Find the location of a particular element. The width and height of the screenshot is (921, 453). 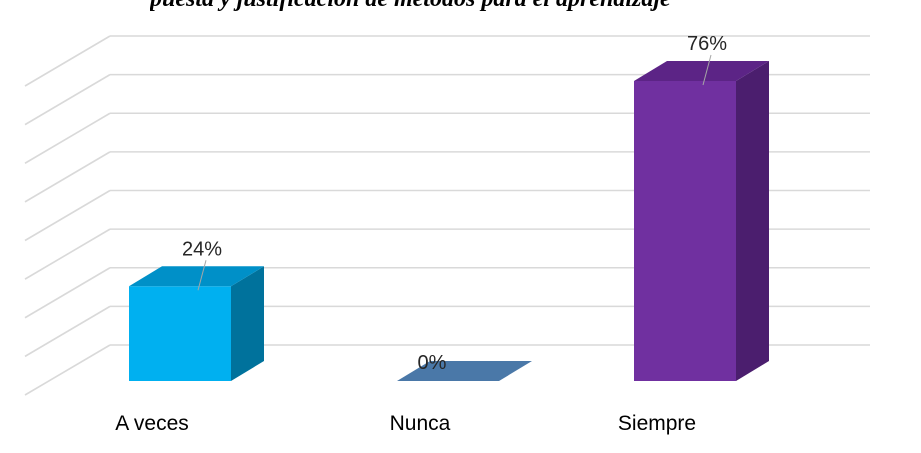

data-label: 24% is located at coordinates (202, 249).